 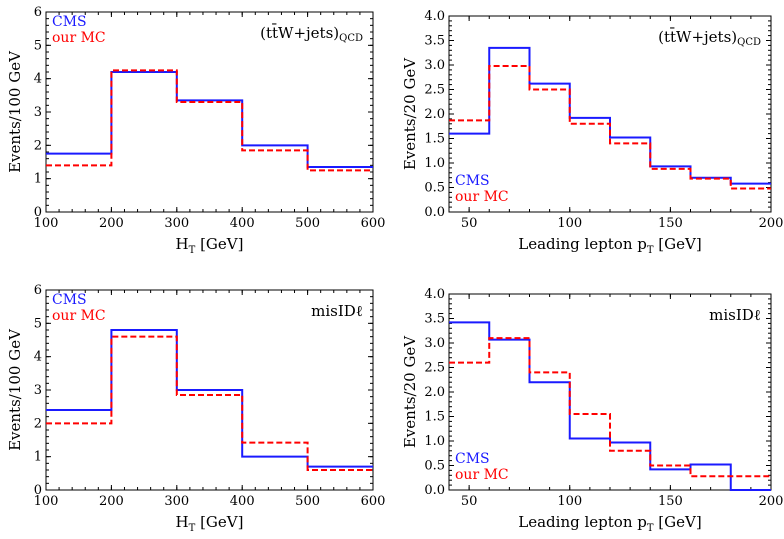 What do you see at coordinates (434, 90) in the screenshot?
I see `y-tick-label: 2.5` at bounding box center [434, 90].